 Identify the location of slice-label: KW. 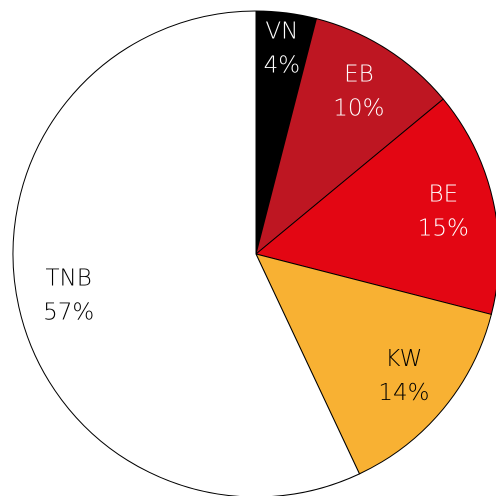
(403, 359).